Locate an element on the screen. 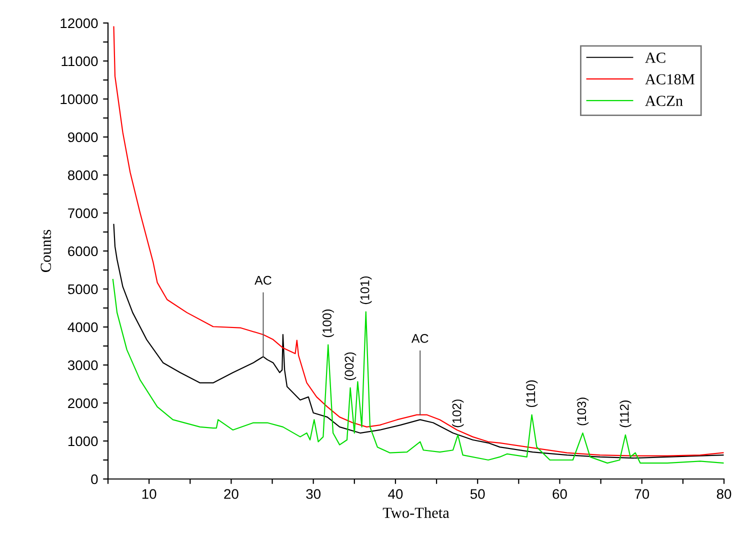 The image size is (733, 538). y-tick-label: 4000 is located at coordinates (83, 327).